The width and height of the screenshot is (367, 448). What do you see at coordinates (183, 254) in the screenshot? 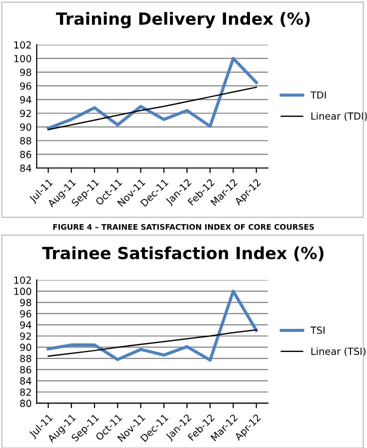
I see `chart-title: Trainee Satisfaction Index (%)` at bounding box center [183, 254].